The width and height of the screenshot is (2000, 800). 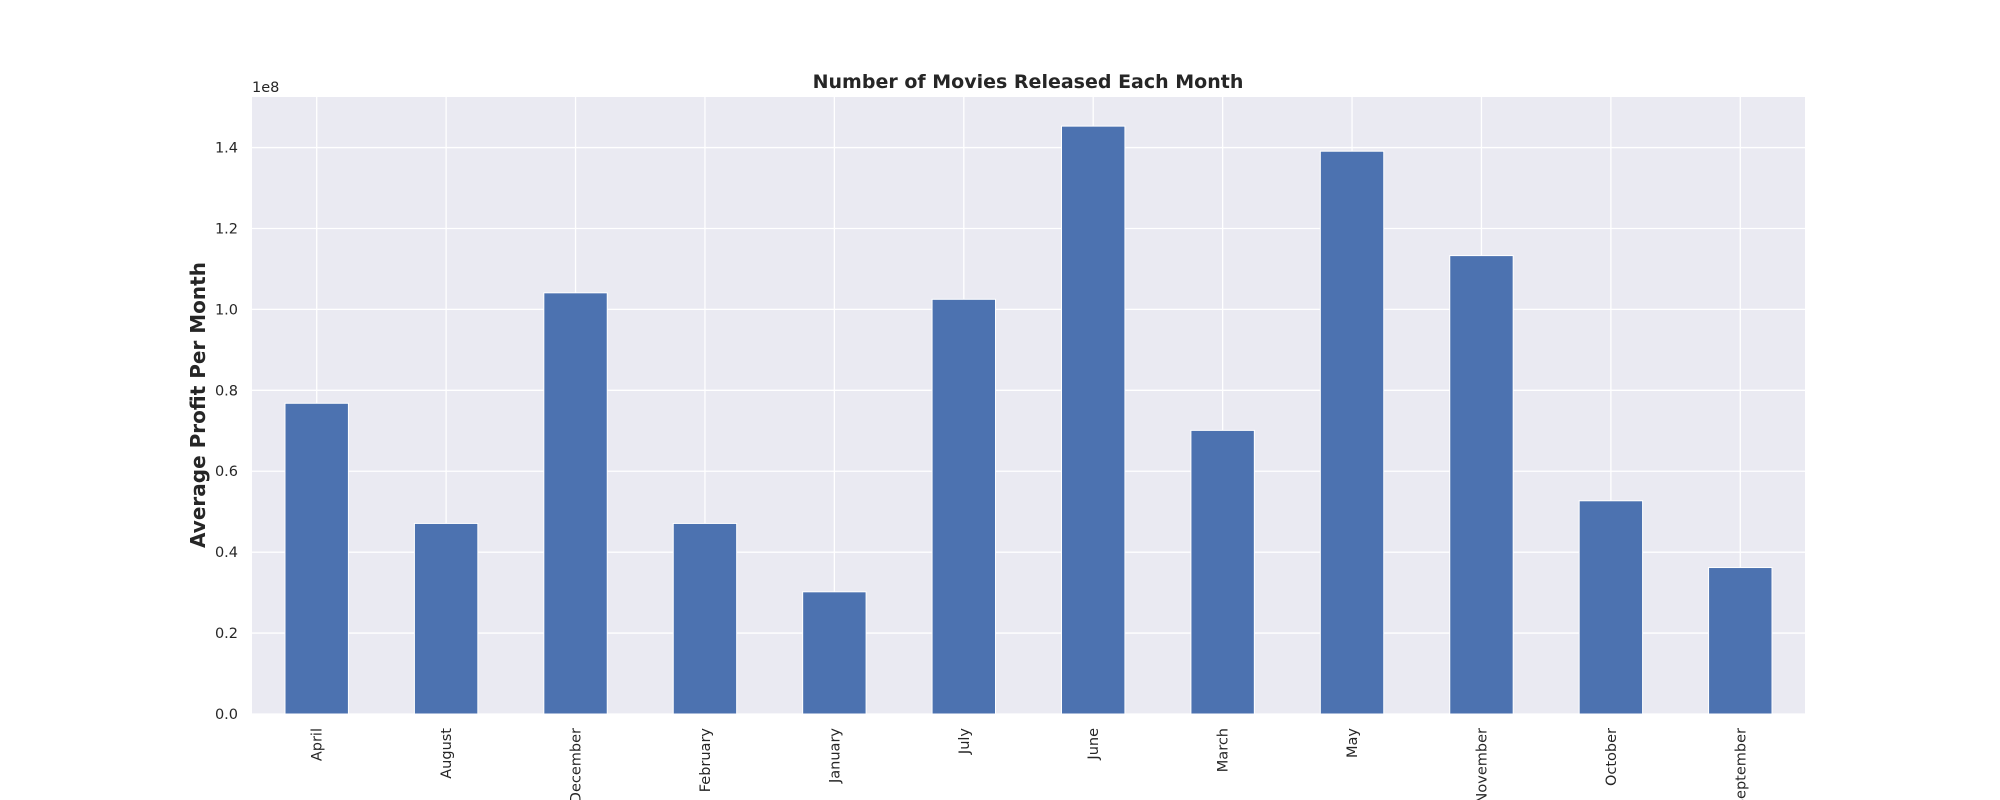 I want to click on bar-may, so click(x=1352, y=432).